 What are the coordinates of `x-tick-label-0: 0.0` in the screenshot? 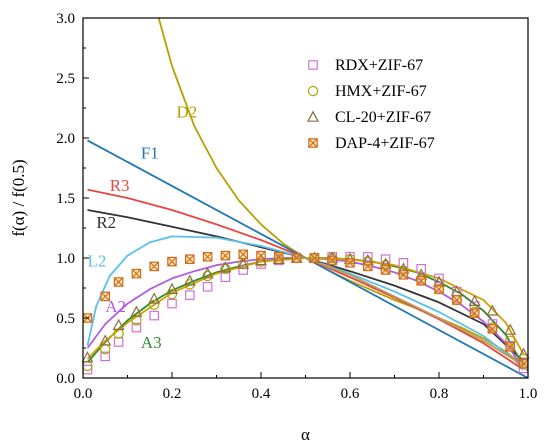 It's located at (83, 394).